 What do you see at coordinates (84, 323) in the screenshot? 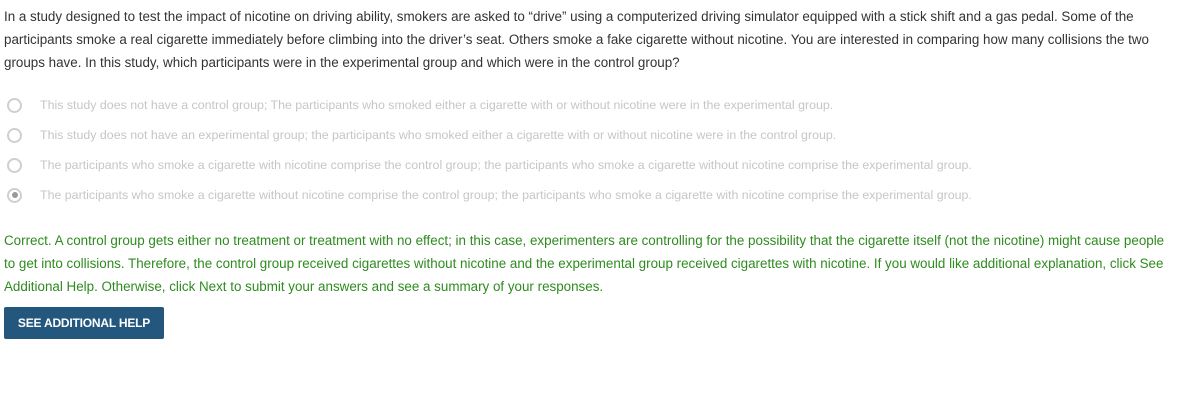
I see `see-additional-help-button: SEE ADDITIONAL HELP` at bounding box center [84, 323].